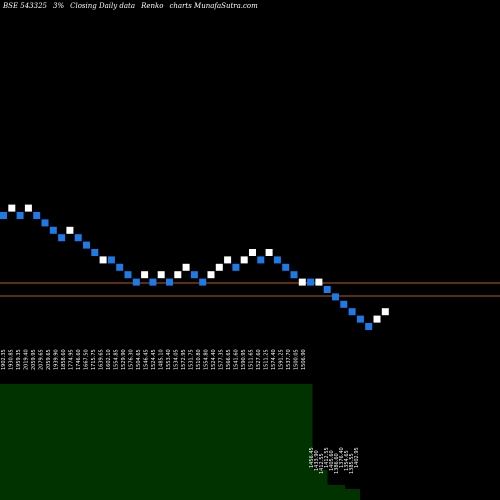 The image size is (500, 500). What do you see at coordinates (337, 463) in the screenshot?
I see `x-tick-label-lower: 1386.60` at bounding box center [337, 463].